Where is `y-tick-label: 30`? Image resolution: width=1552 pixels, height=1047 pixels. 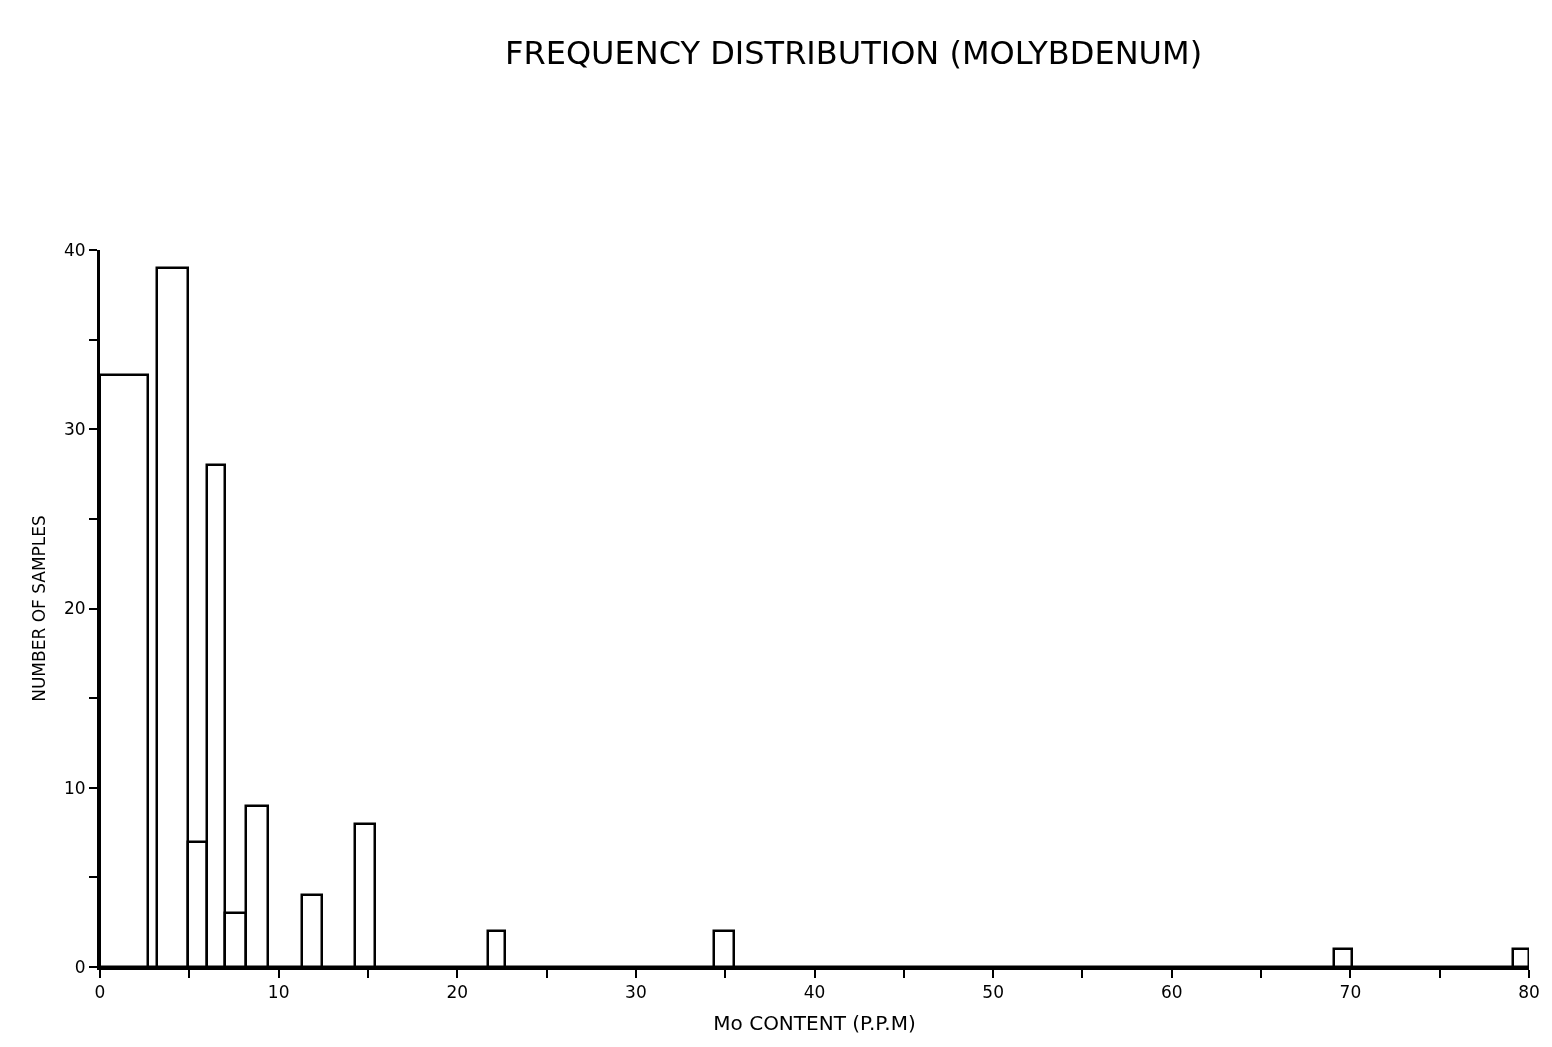 y-tick-label: 30 is located at coordinates (74, 429).